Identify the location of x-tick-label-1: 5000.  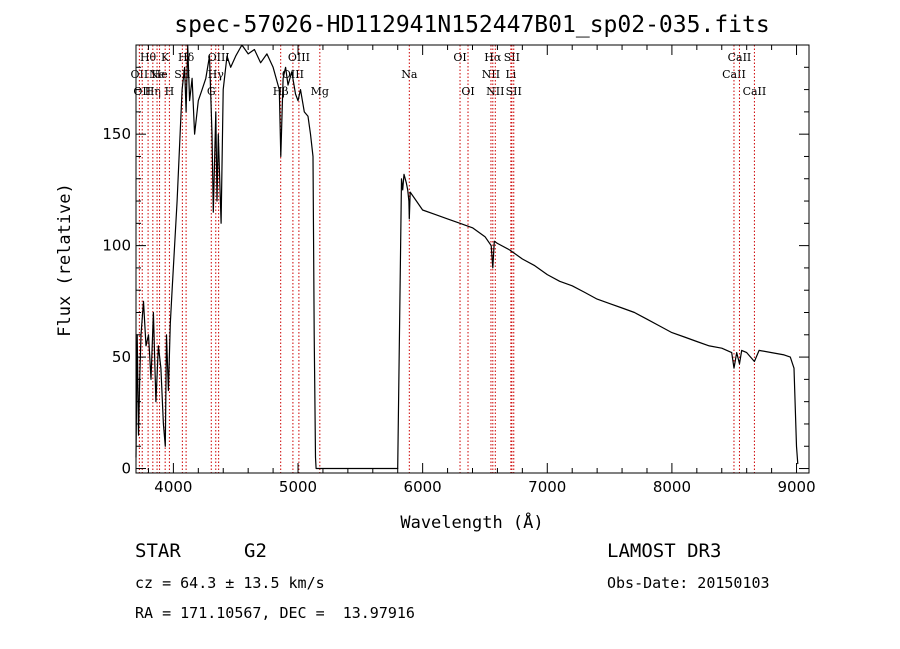
(298, 487).